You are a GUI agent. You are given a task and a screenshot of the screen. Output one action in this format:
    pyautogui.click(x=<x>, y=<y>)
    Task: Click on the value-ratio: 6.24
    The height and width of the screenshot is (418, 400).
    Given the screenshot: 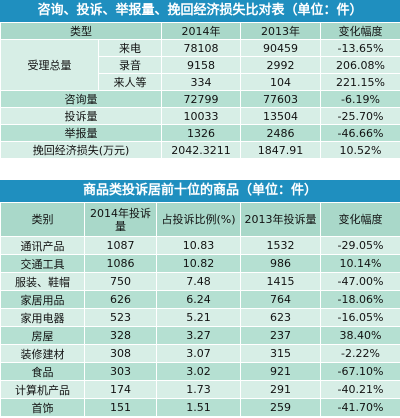 What is the action you would take?
    pyautogui.click(x=198, y=299)
    